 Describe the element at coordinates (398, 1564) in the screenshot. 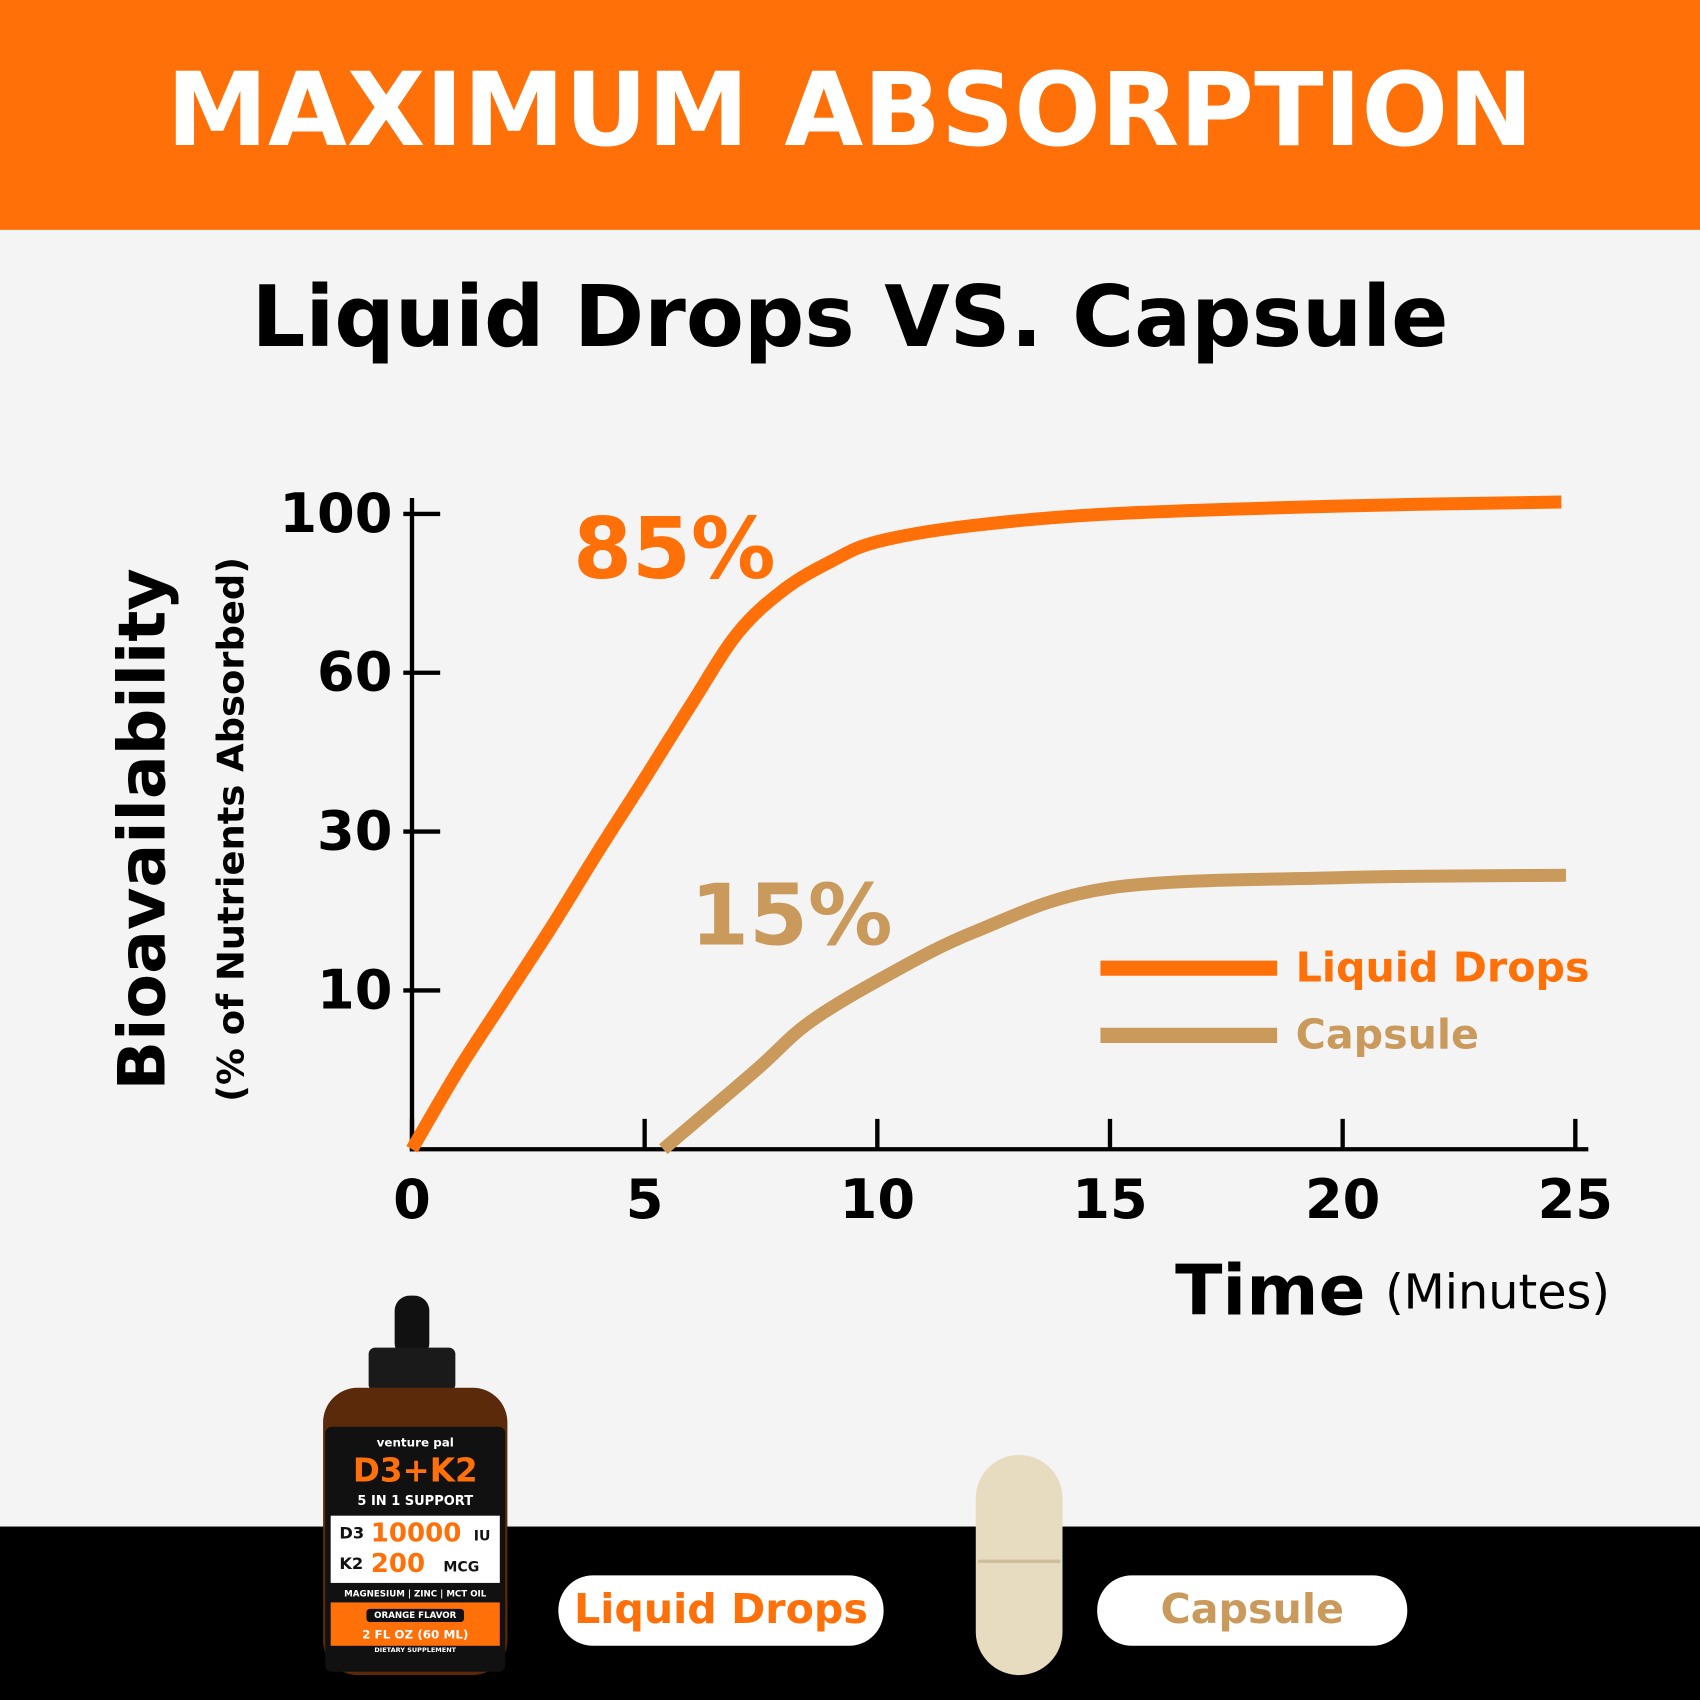

I see `bottle-k2-amount: 200` at that location.